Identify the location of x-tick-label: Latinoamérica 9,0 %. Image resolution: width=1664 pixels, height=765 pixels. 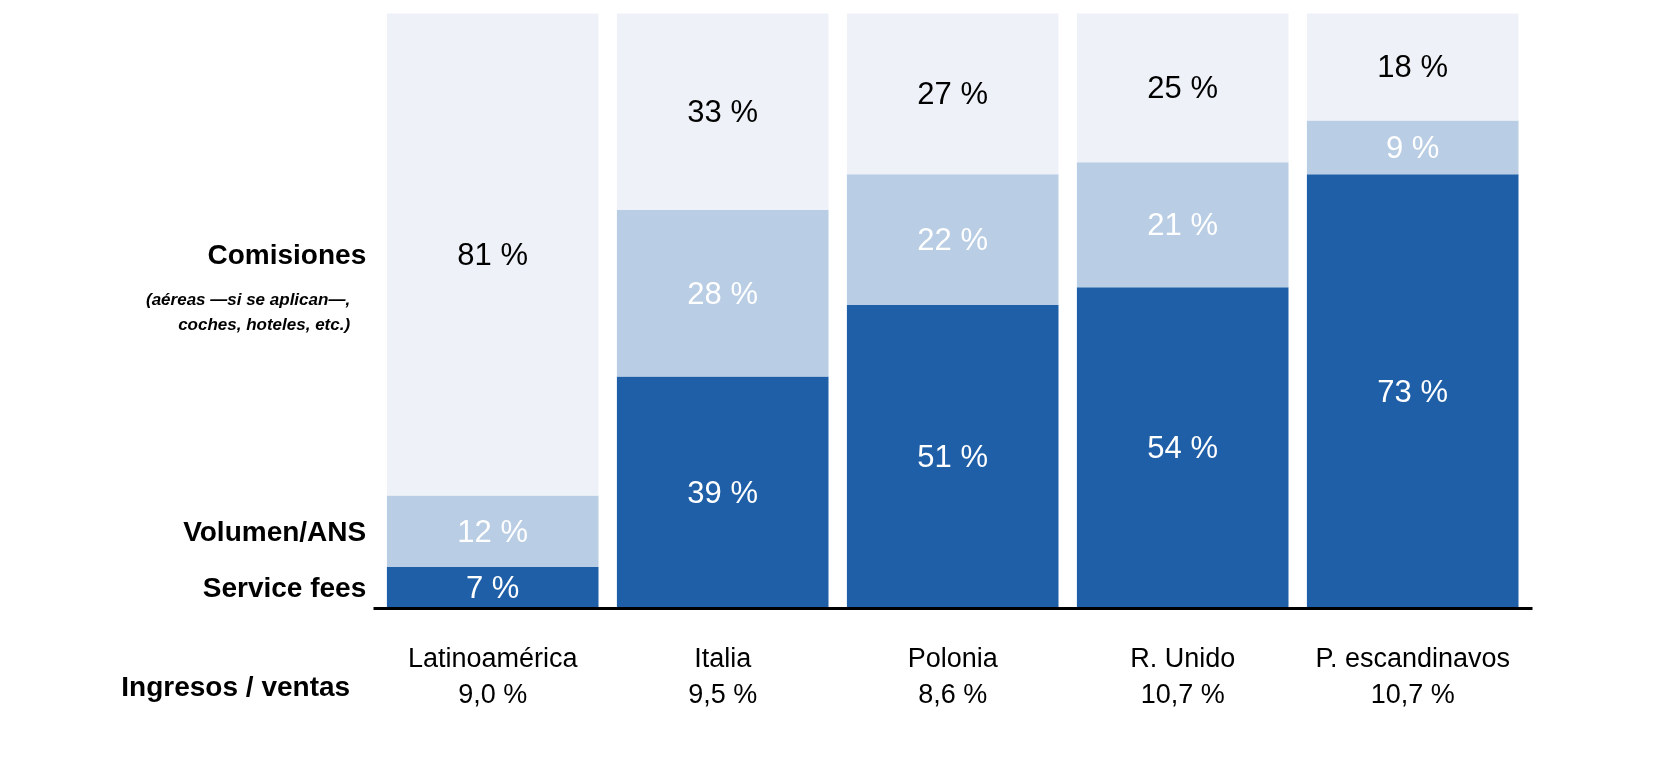
(493, 675).